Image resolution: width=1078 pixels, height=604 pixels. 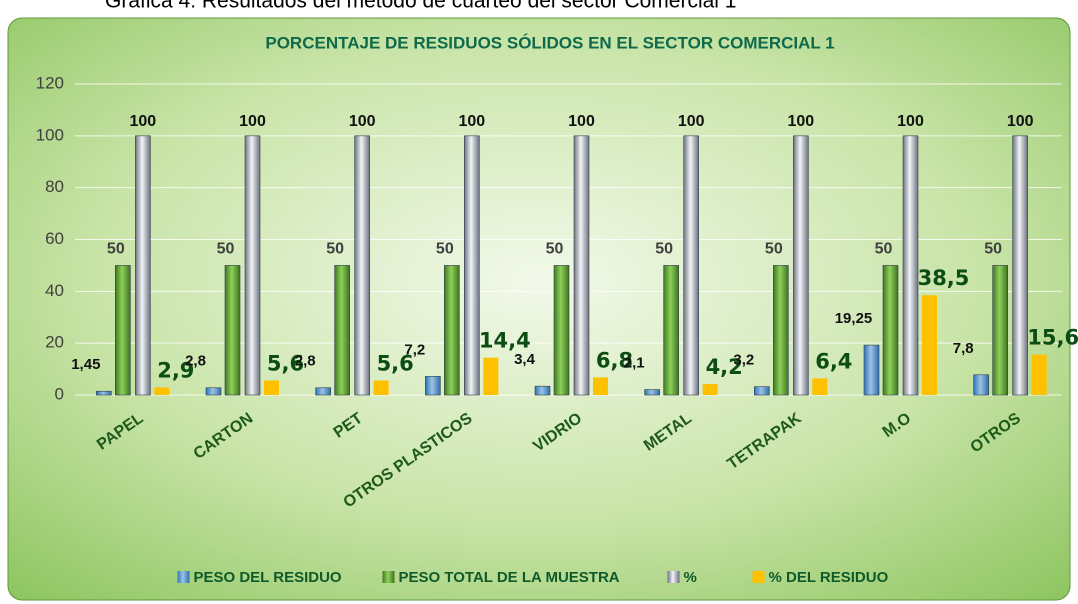 I want to click on data-label: 6,4, so click(x=833, y=361).